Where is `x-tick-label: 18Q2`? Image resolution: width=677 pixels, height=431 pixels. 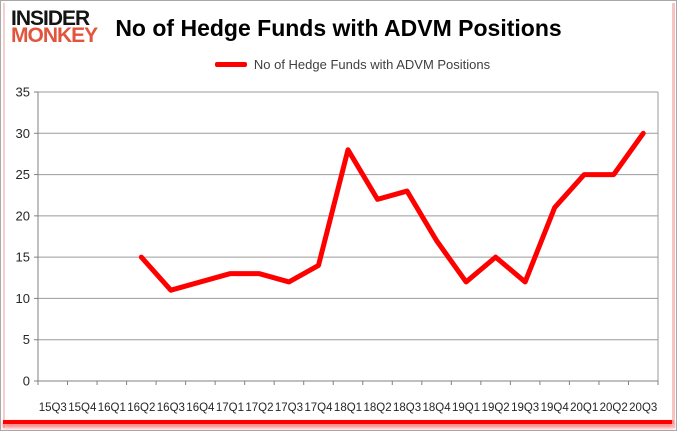
x-tick-label: 18Q2 is located at coordinates (377, 408).